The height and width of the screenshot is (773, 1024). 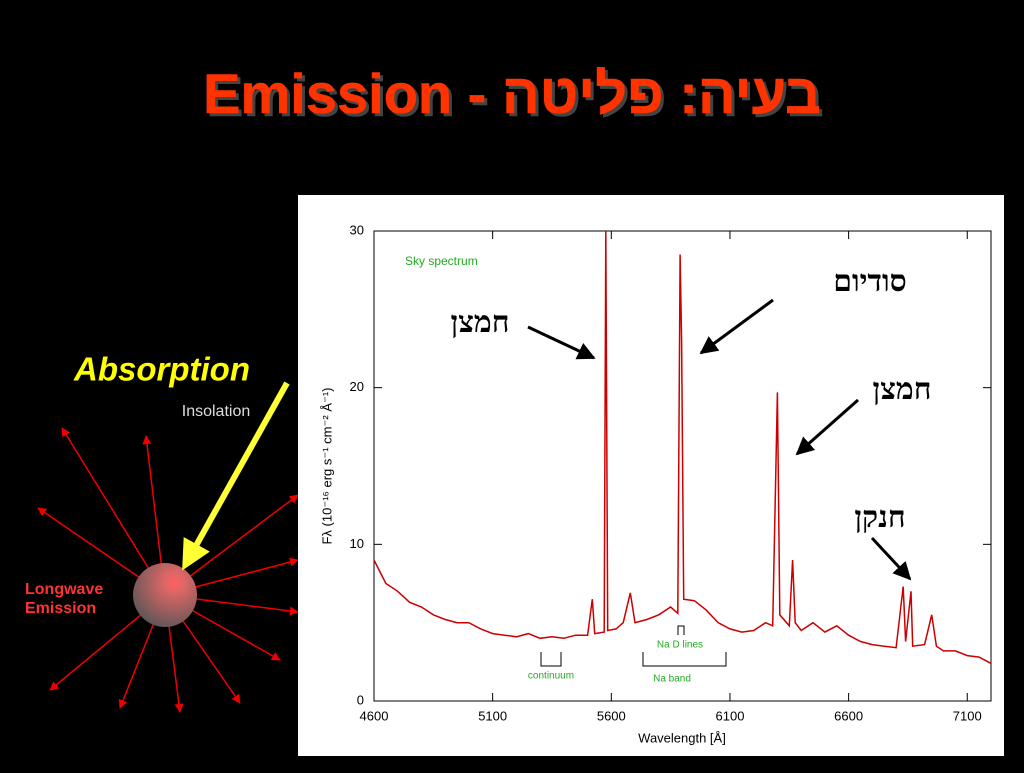 I want to click on x-tick-label: 6100, so click(x=730, y=715).